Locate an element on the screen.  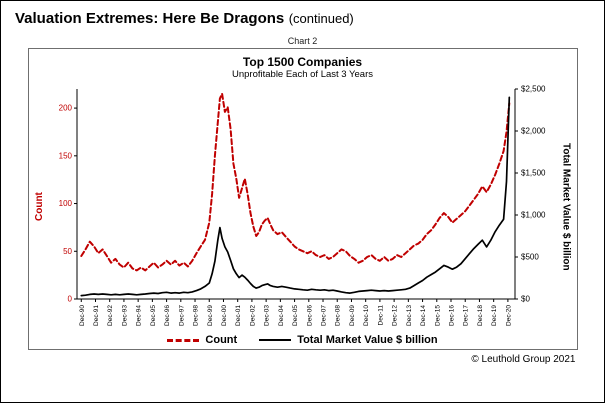
count-line-swatch-icon is located at coordinates (183, 340).